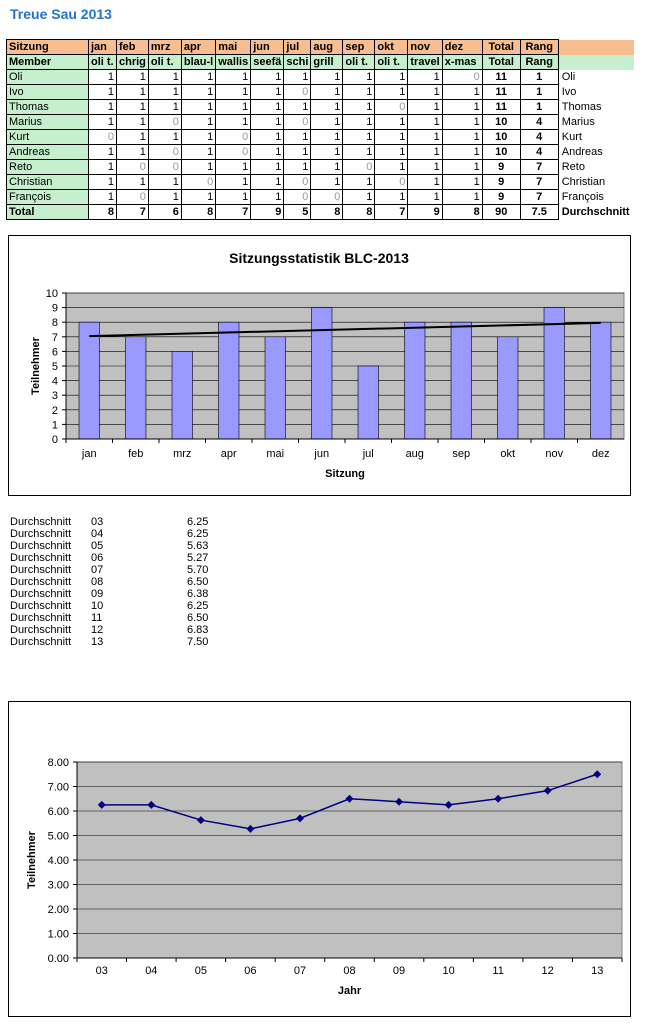 This screenshot has width=653, height=1024. I want to click on column-header: grill, so click(327, 62).